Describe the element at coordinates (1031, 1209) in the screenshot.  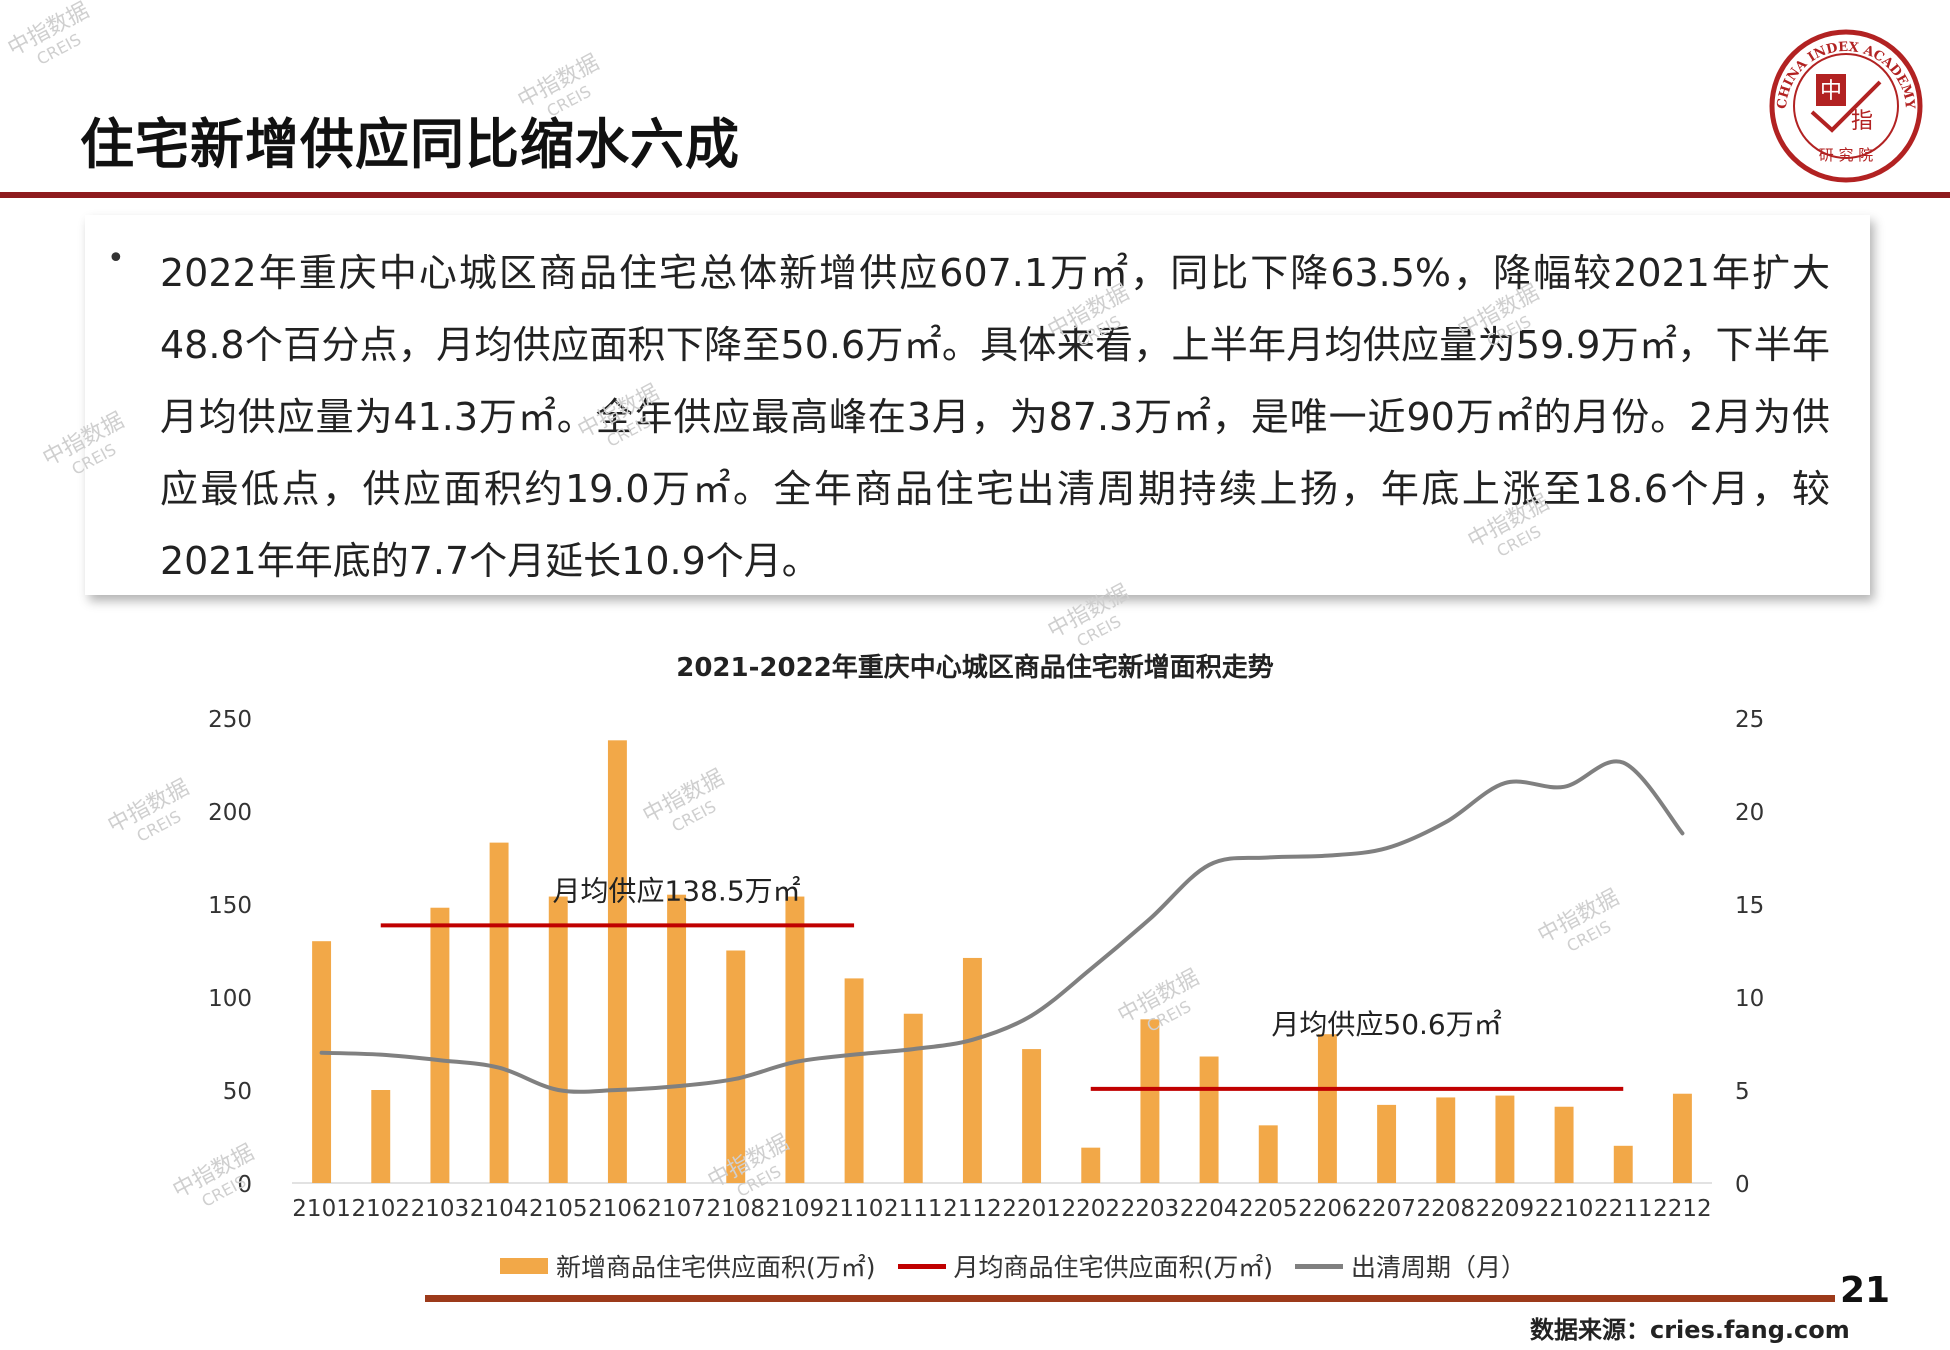
I see `x-axis-tick-label: 2201` at that location.